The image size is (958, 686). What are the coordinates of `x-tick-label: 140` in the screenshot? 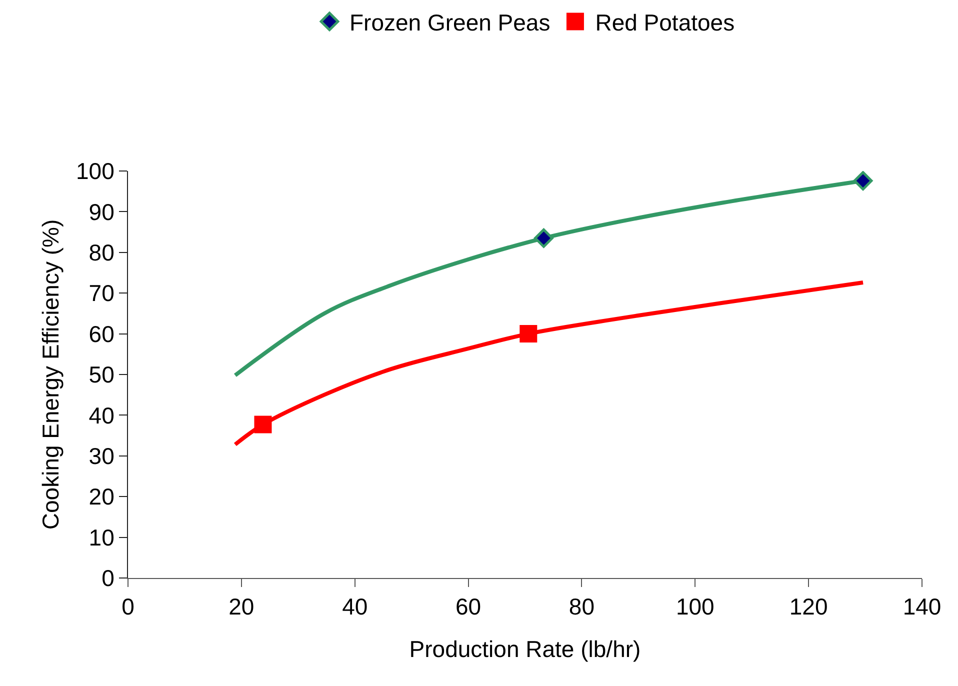 It's located at (922, 607).